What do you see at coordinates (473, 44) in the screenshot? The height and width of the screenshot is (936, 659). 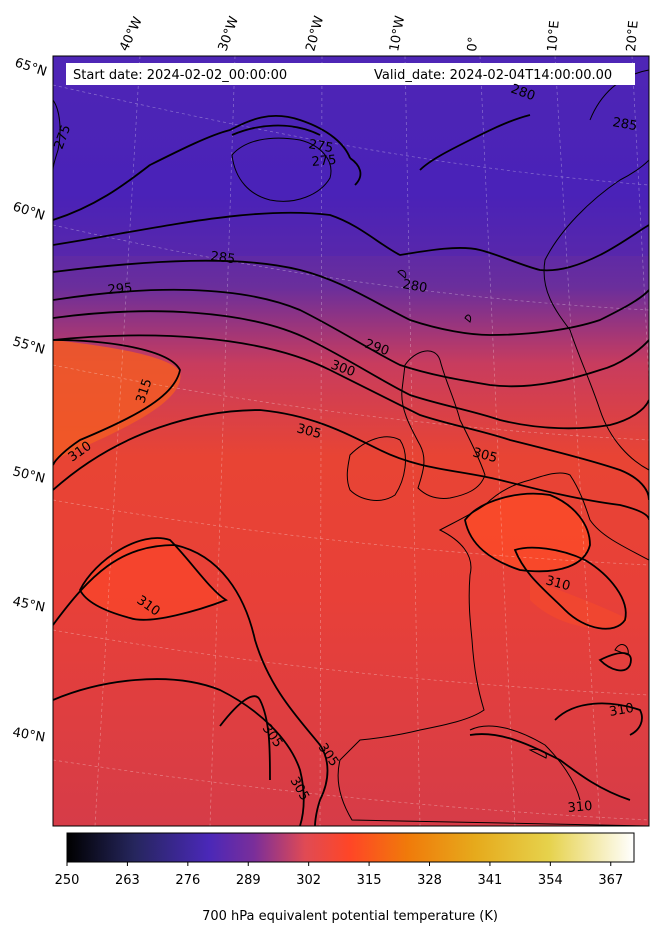 I see `lon-label: 0°` at bounding box center [473, 44].